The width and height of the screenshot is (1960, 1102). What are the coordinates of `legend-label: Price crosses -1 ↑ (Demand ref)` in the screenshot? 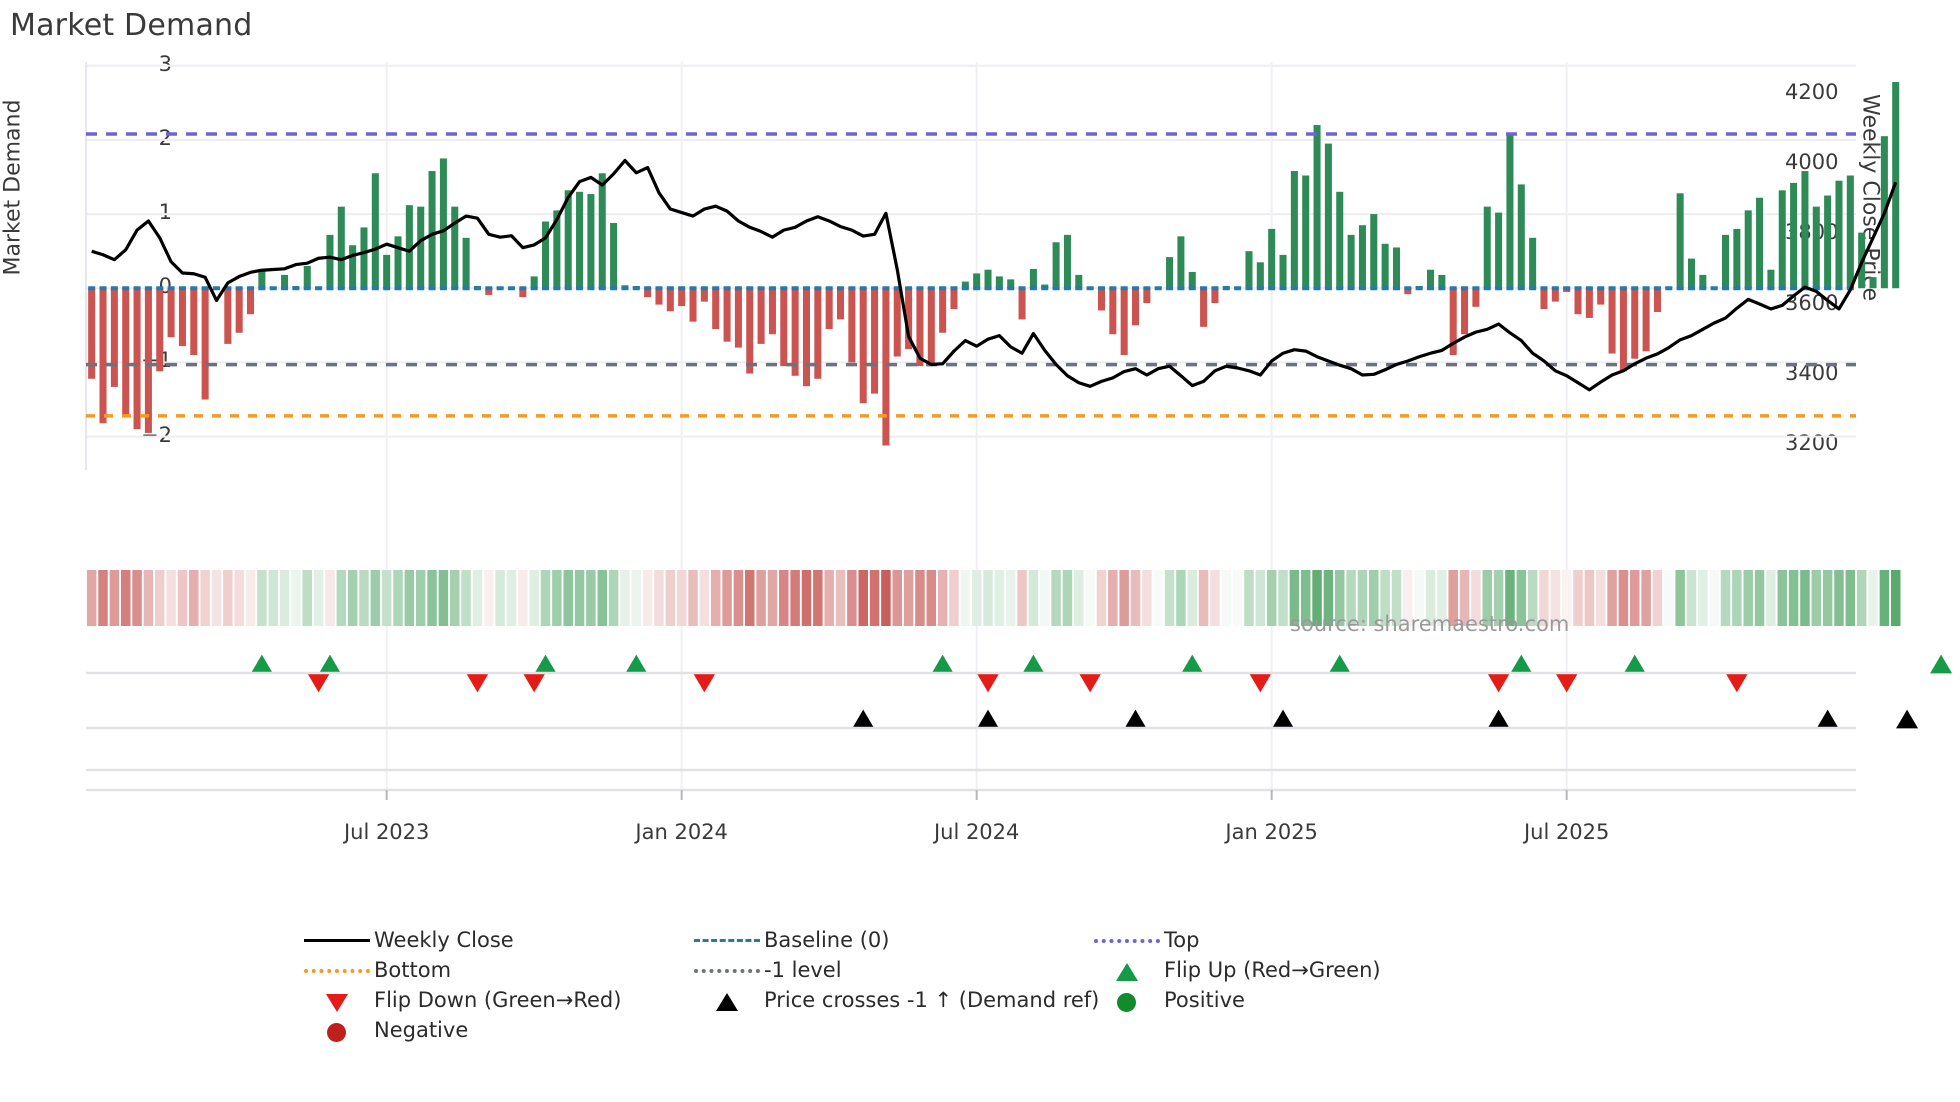 It's located at (932, 1000).